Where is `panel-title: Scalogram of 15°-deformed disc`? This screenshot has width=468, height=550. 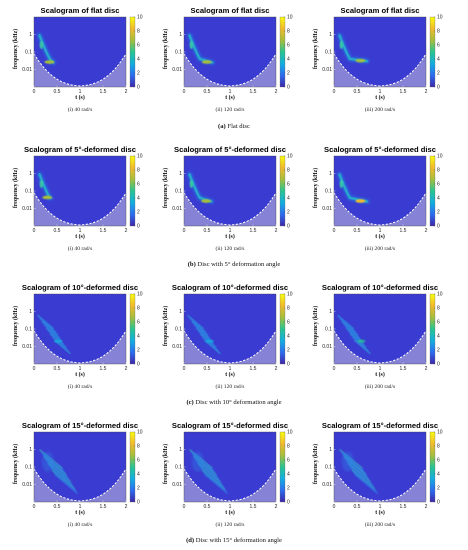 panel-title: Scalogram of 15°-deformed disc is located at coordinates (80, 425).